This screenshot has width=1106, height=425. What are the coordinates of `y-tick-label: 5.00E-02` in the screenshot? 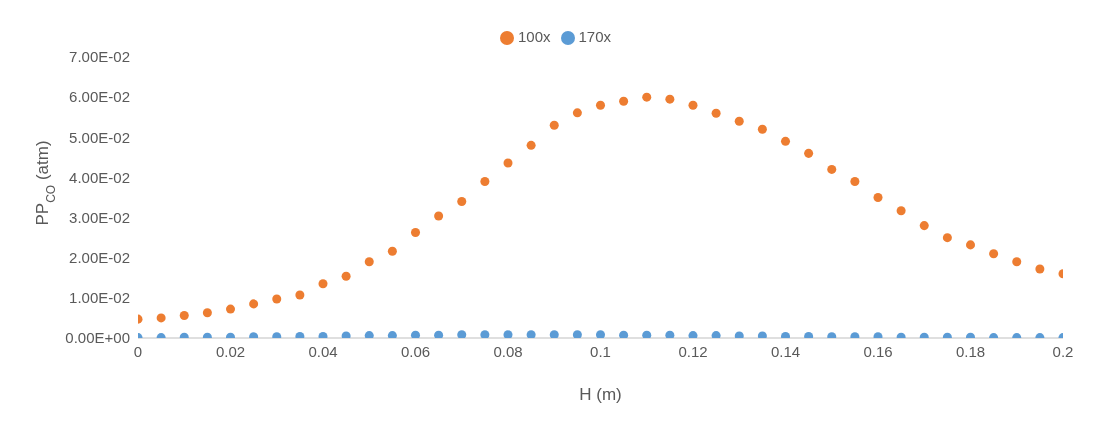 It's located at (99, 137).